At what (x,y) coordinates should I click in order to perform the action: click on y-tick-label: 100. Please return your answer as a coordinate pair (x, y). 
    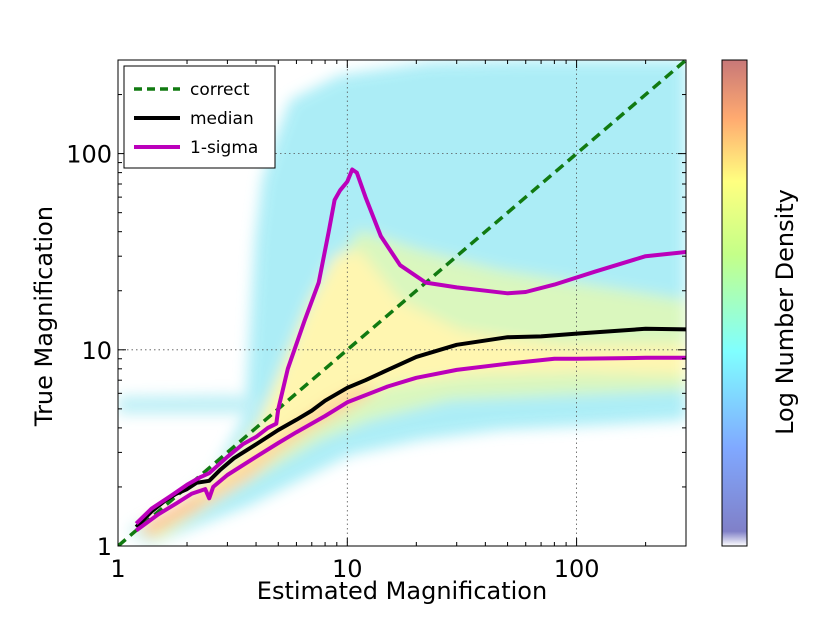
    Looking at the image, I should click on (89, 155).